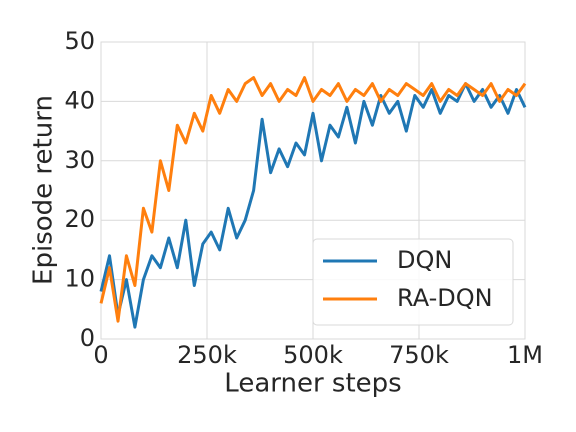 The width and height of the screenshot is (576, 432). Describe the element at coordinates (79, 100) in the screenshot. I see `y-tick-label: 40` at that location.